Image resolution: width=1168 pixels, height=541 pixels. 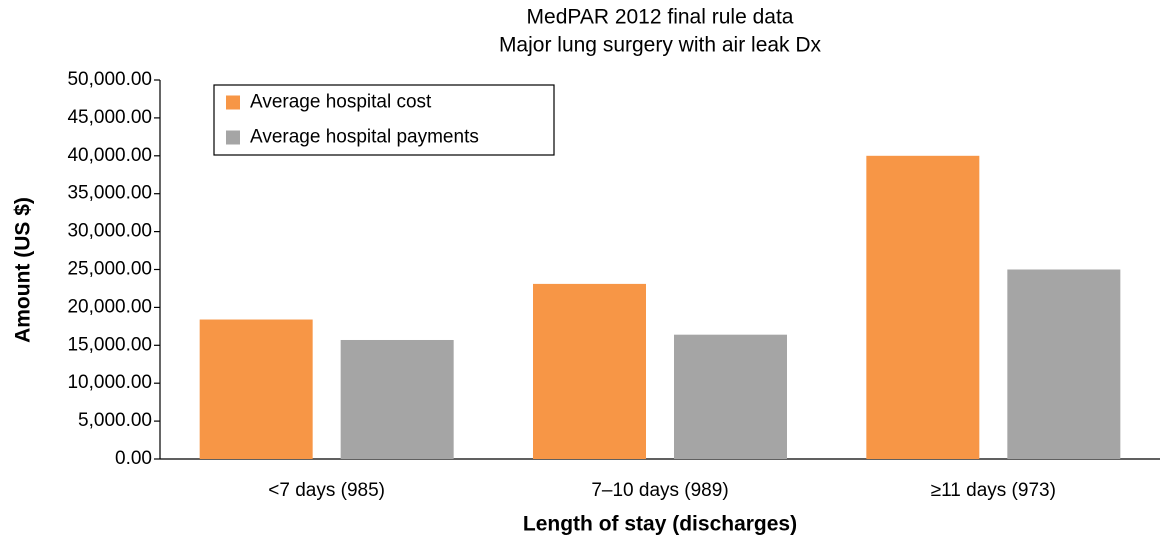 I want to click on x-tick-label: <7 days (985), so click(x=326, y=490).